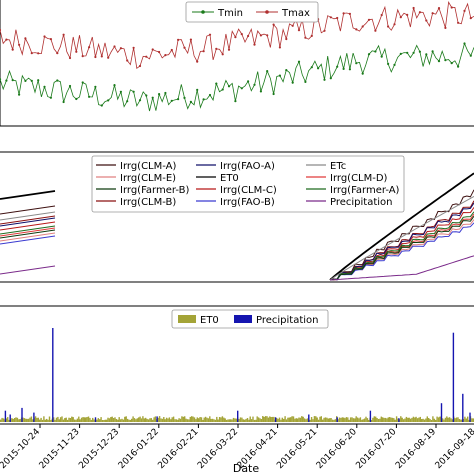  Describe the element at coordinates (416, 449) in the screenshot. I see `x-tick-label: 2016-08-19` at that location.